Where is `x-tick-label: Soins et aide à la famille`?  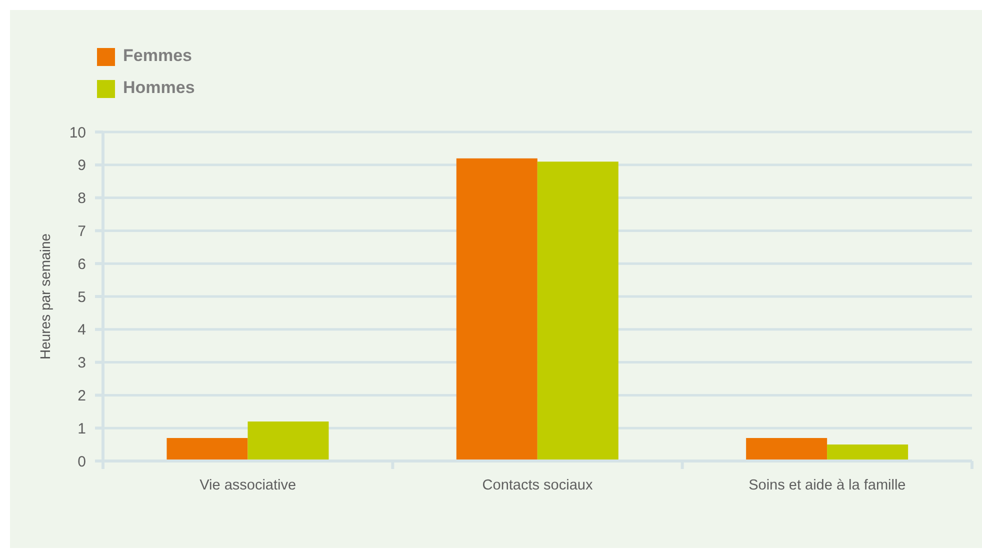
x-tick-label: Soins et aide à la famille is located at coordinates (827, 485).